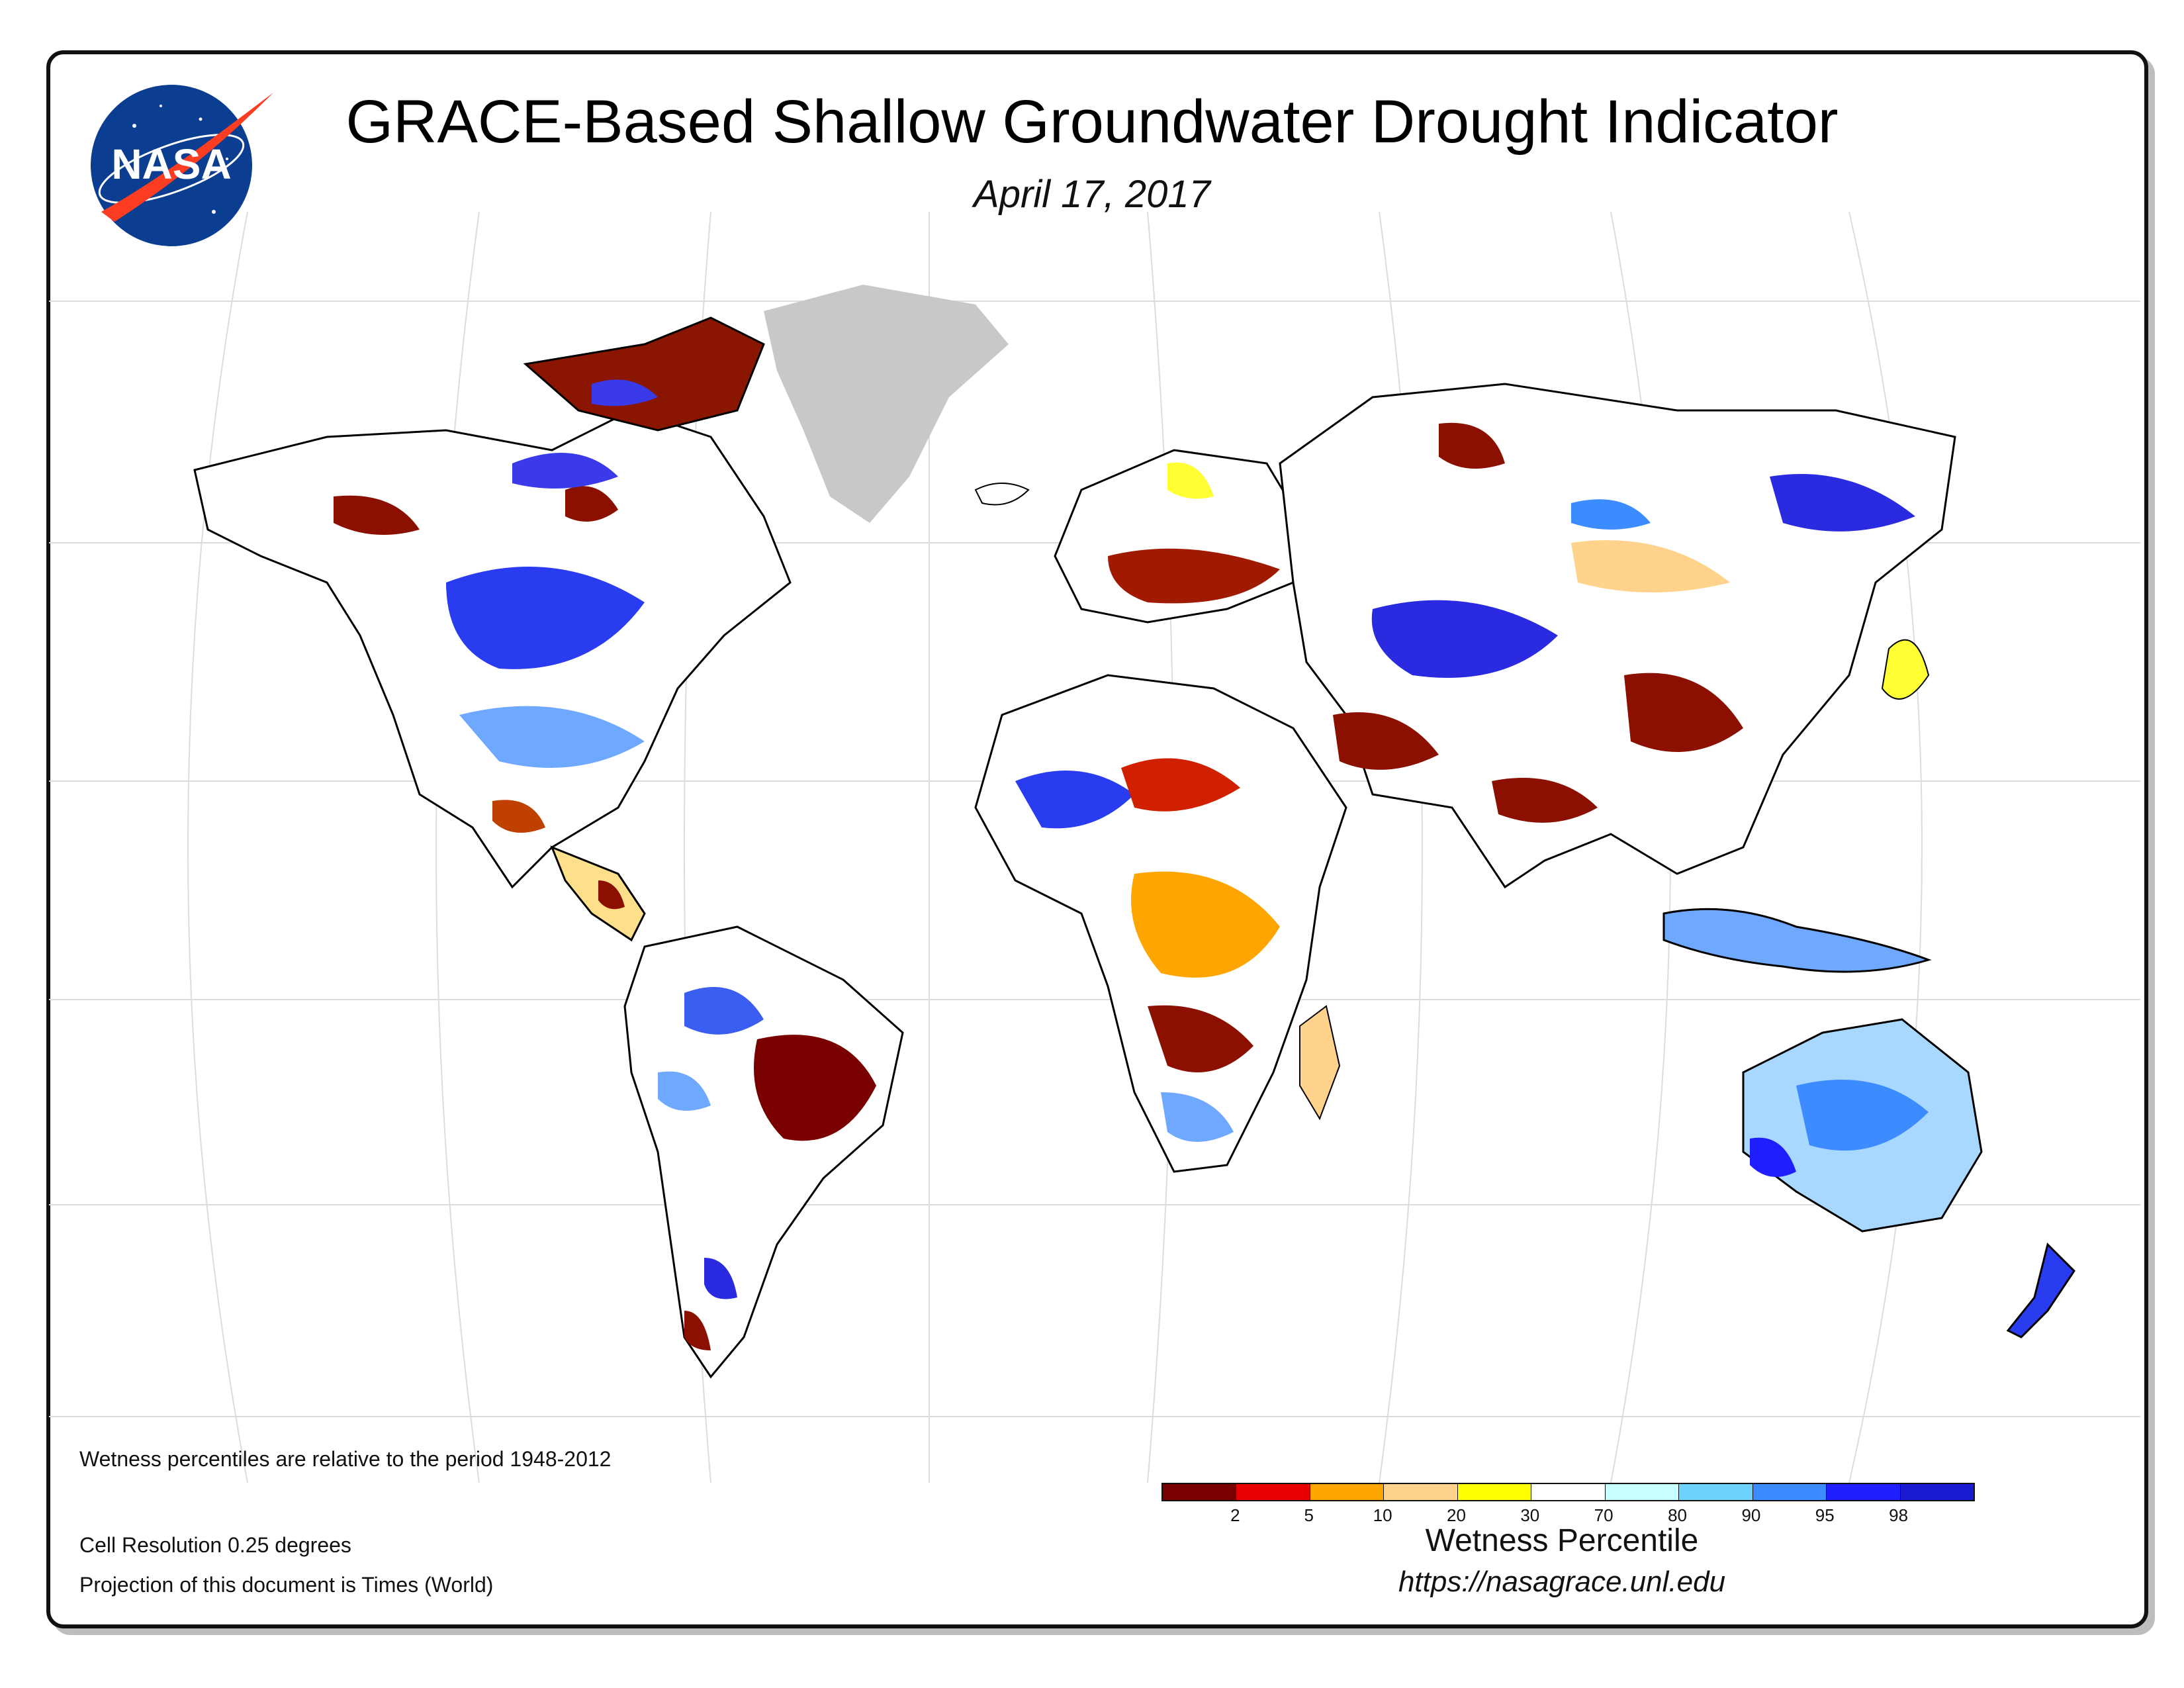  I want to click on legend-tick-label: 5, so click(1309, 1515).